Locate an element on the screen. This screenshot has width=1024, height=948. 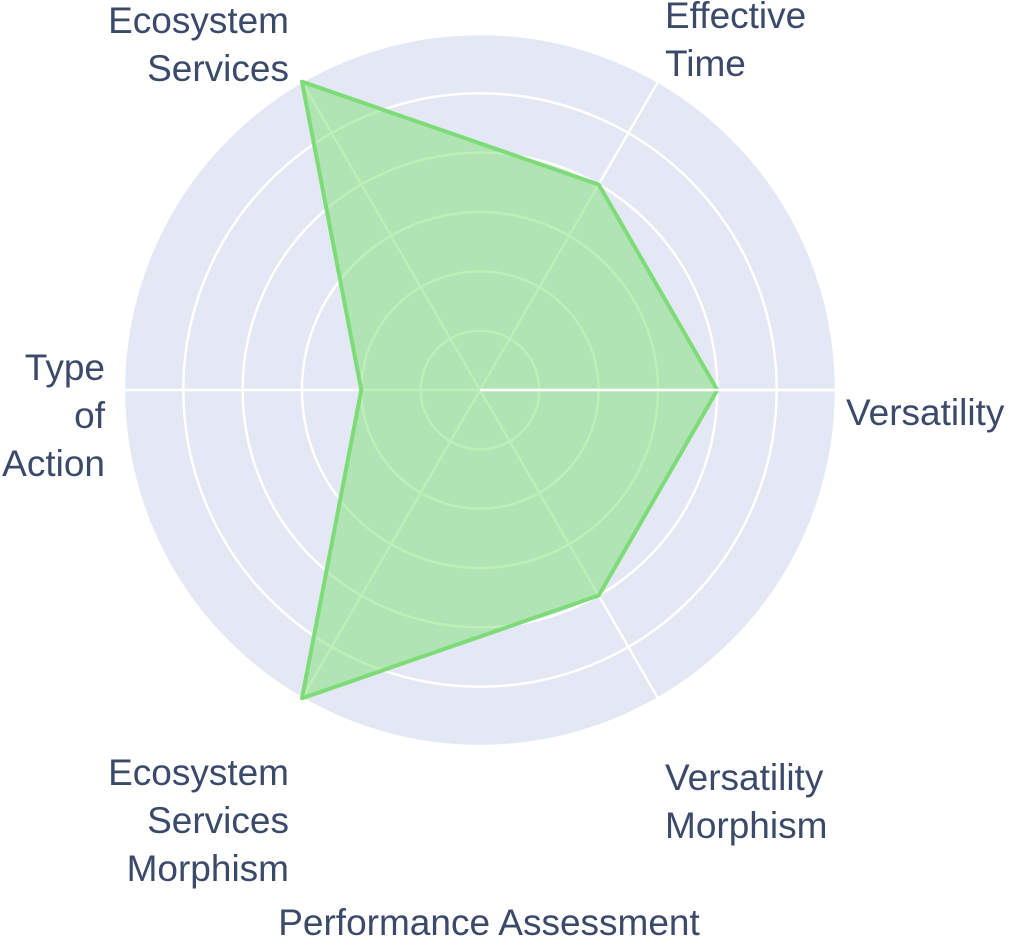
axis-label-versatility: Versatility is located at coordinates (925, 412).